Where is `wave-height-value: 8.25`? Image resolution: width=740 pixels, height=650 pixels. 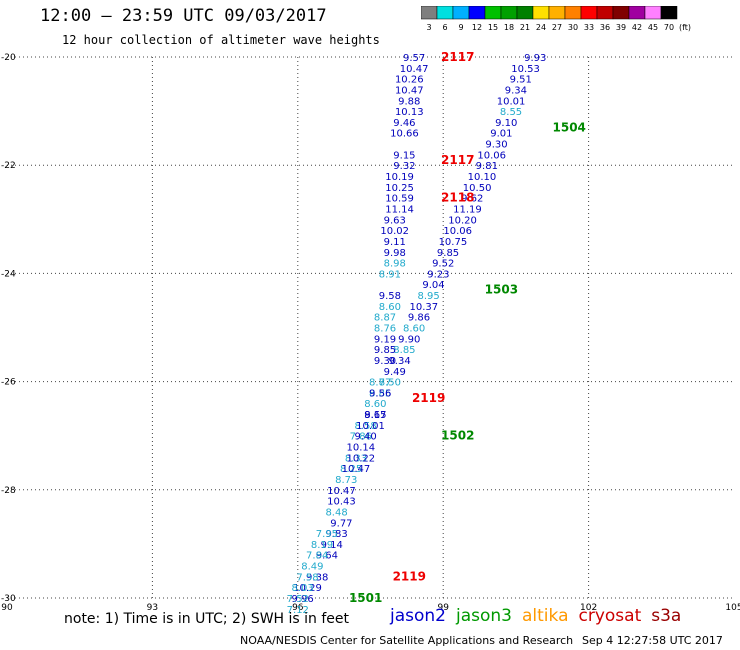
wave-height-value: 8.25 is located at coordinates (351, 469).